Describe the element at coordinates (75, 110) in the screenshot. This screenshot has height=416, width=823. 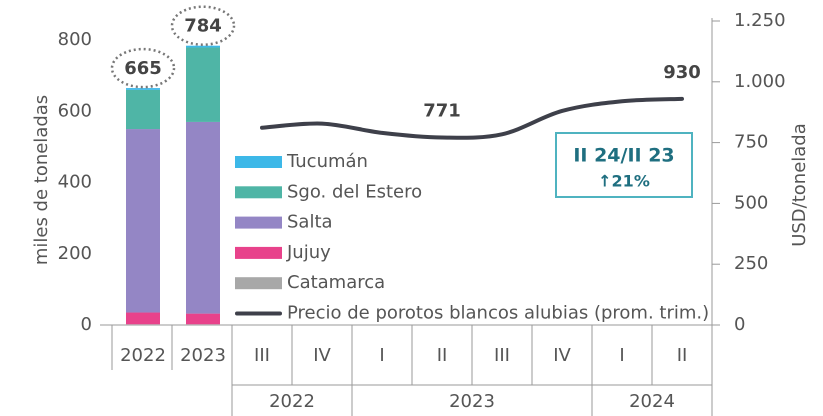
I see `y-tick-label: 600` at that location.